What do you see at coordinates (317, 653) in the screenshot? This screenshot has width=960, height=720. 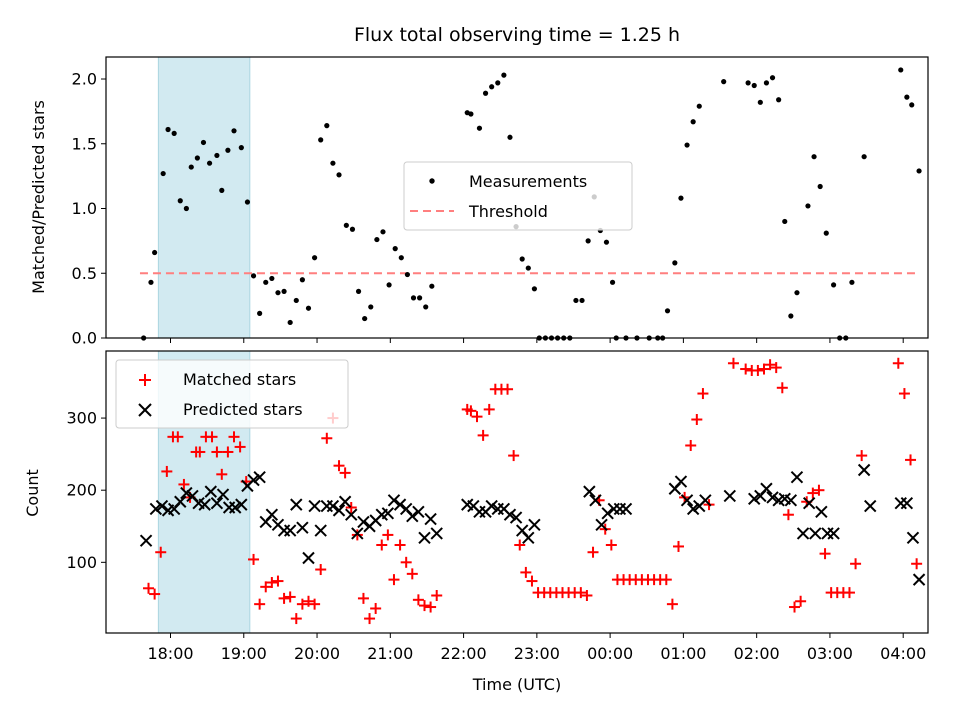 I see `x-tick-label: 20:00` at bounding box center [317, 653].